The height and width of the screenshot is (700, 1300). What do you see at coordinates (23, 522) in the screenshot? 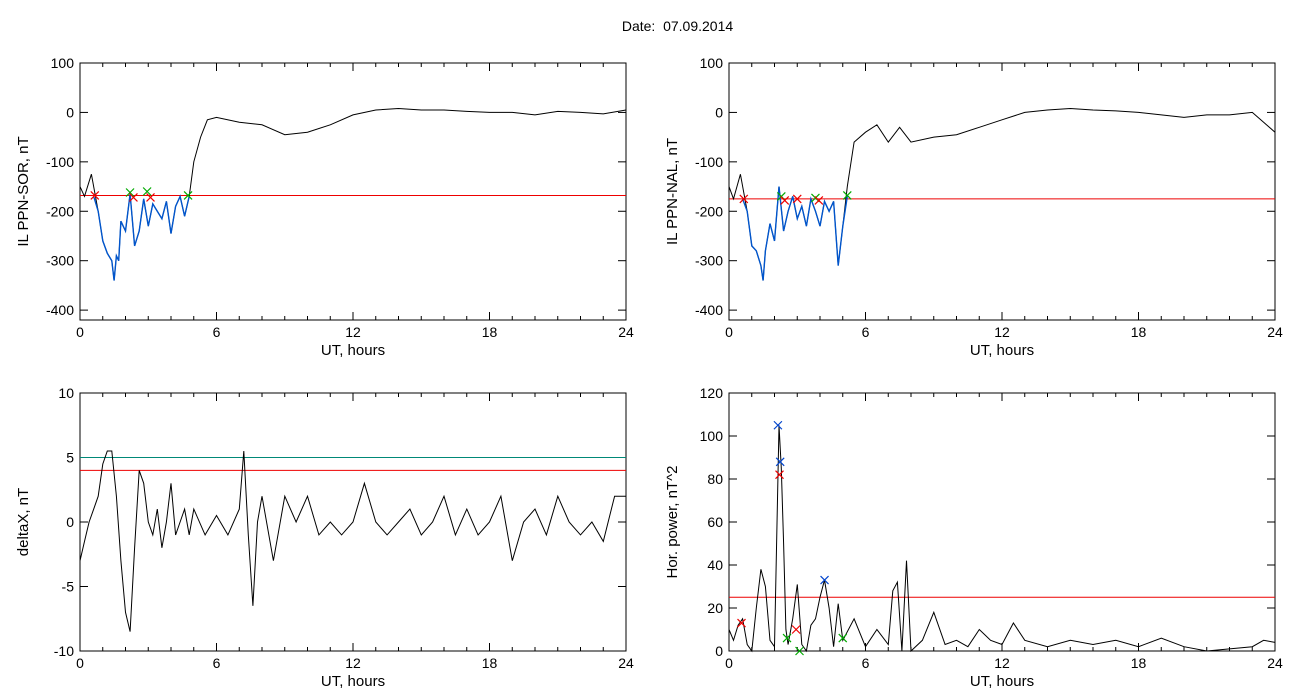
I see `y-axis-label: deltaX, nT` at bounding box center [23, 522].